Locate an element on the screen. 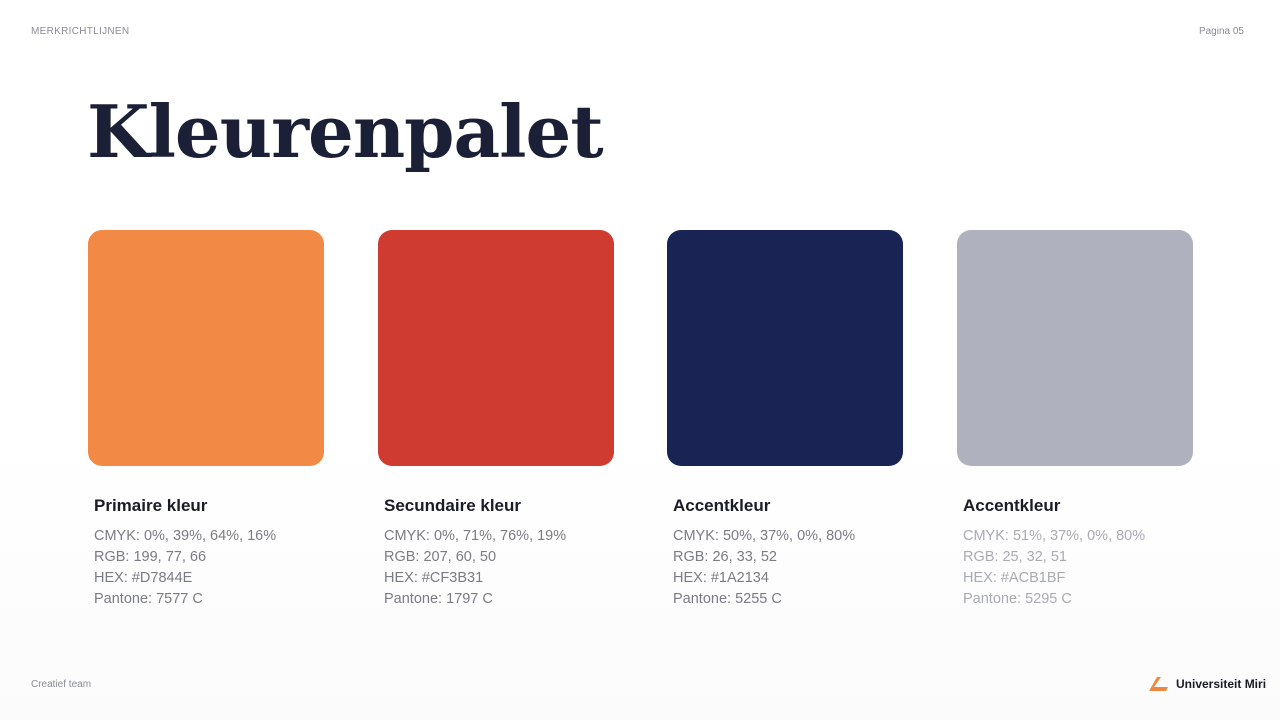  cmyk-value: CMYK: 0%, 39%, 64%, 16% is located at coordinates (185, 536).